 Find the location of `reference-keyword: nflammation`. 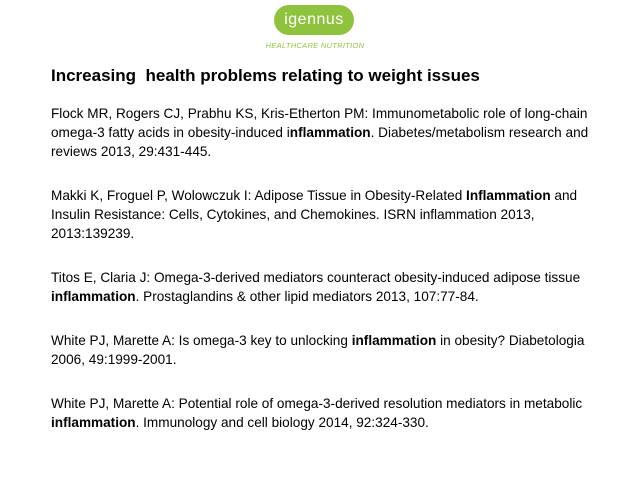

reference-keyword: nflammation is located at coordinates (330, 132).